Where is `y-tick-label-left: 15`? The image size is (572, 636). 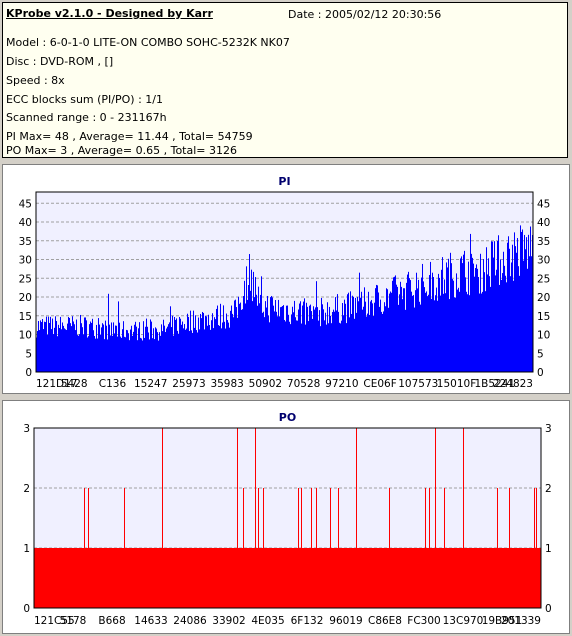 y-tick-label-left: 15 is located at coordinates (25, 317).